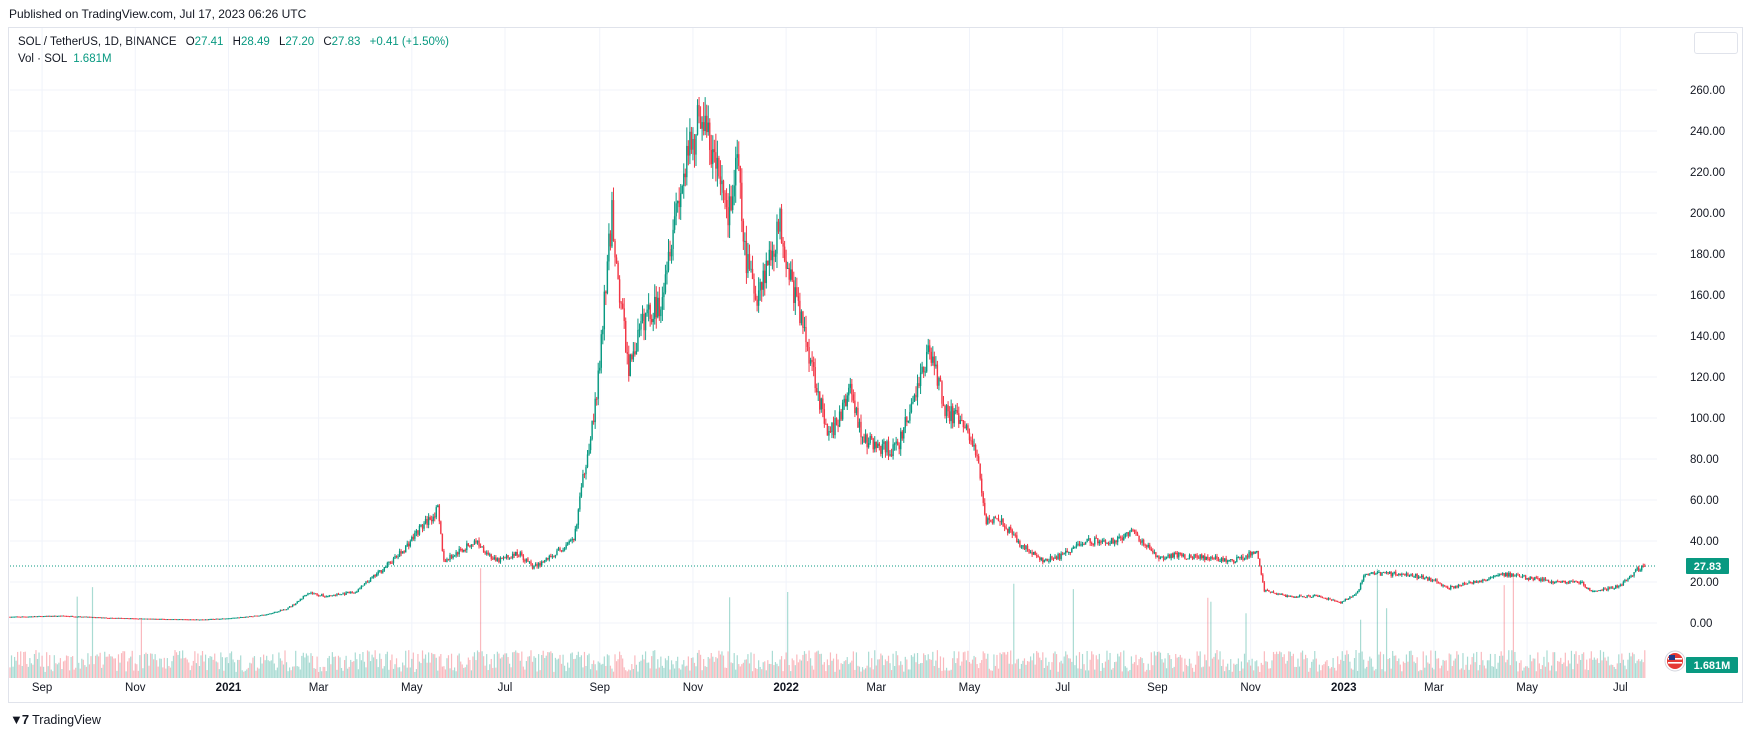 This screenshot has height=736, width=1755. What do you see at coordinates (97, 42) in the screenshot?
I see `symbol-name: SOL / TetherUS, 1D, BINANCE` at bounding box center [97, 42].